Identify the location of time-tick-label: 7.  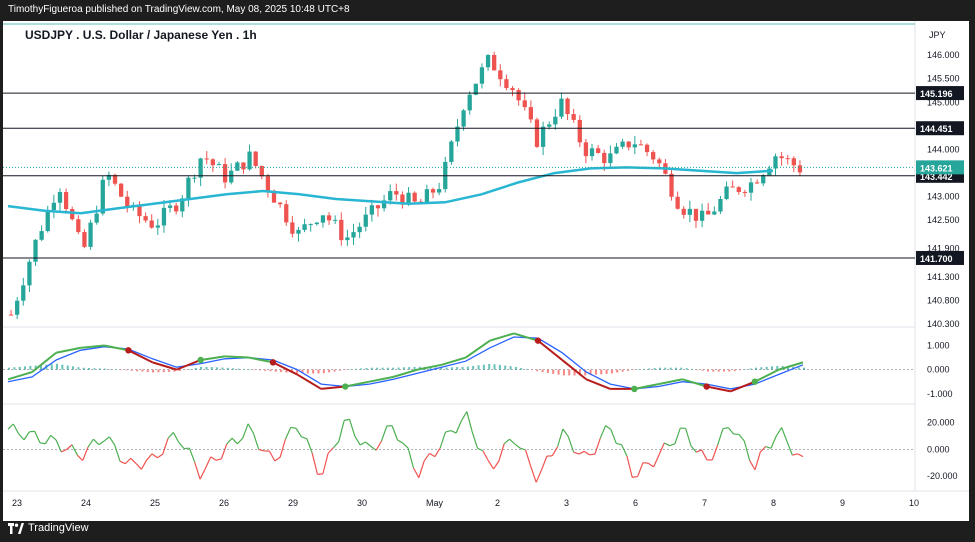
(704, 503).